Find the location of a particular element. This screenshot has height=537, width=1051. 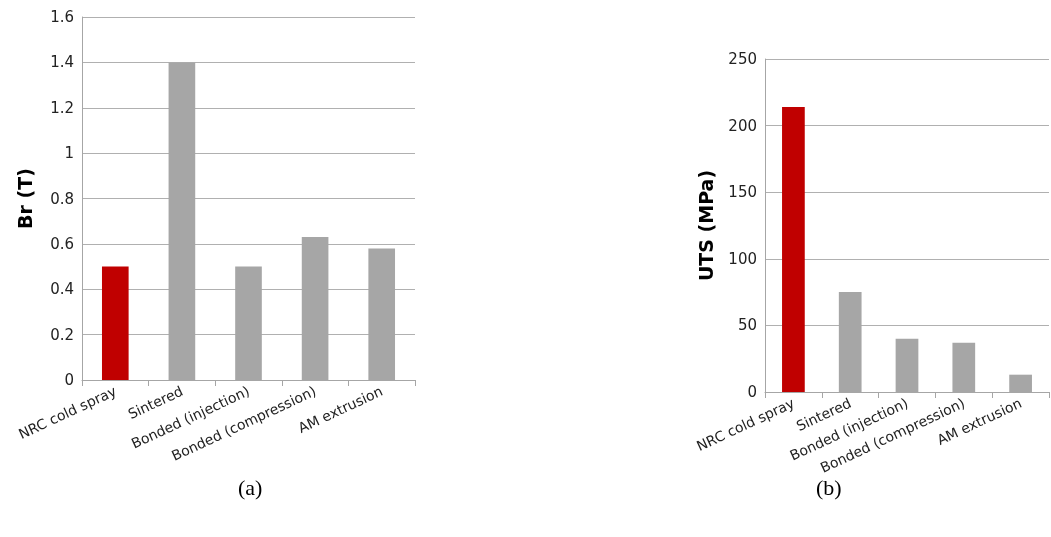

y-tick-label: 0.8 is located at coordinates (62, 198).